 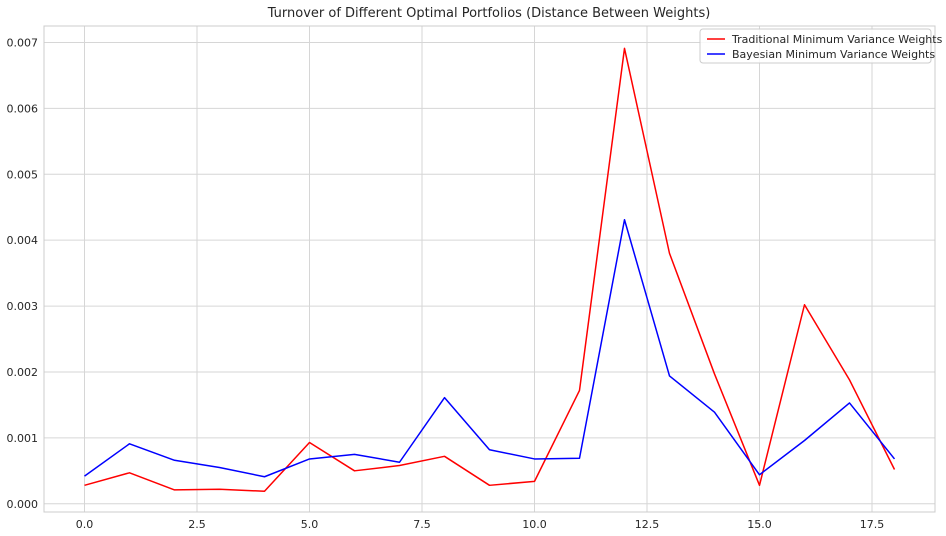 What do you see at coordinates (310, 524) in the screenshot?
I see `x-tick-label: 5.0` at bounding box center [310, 524].